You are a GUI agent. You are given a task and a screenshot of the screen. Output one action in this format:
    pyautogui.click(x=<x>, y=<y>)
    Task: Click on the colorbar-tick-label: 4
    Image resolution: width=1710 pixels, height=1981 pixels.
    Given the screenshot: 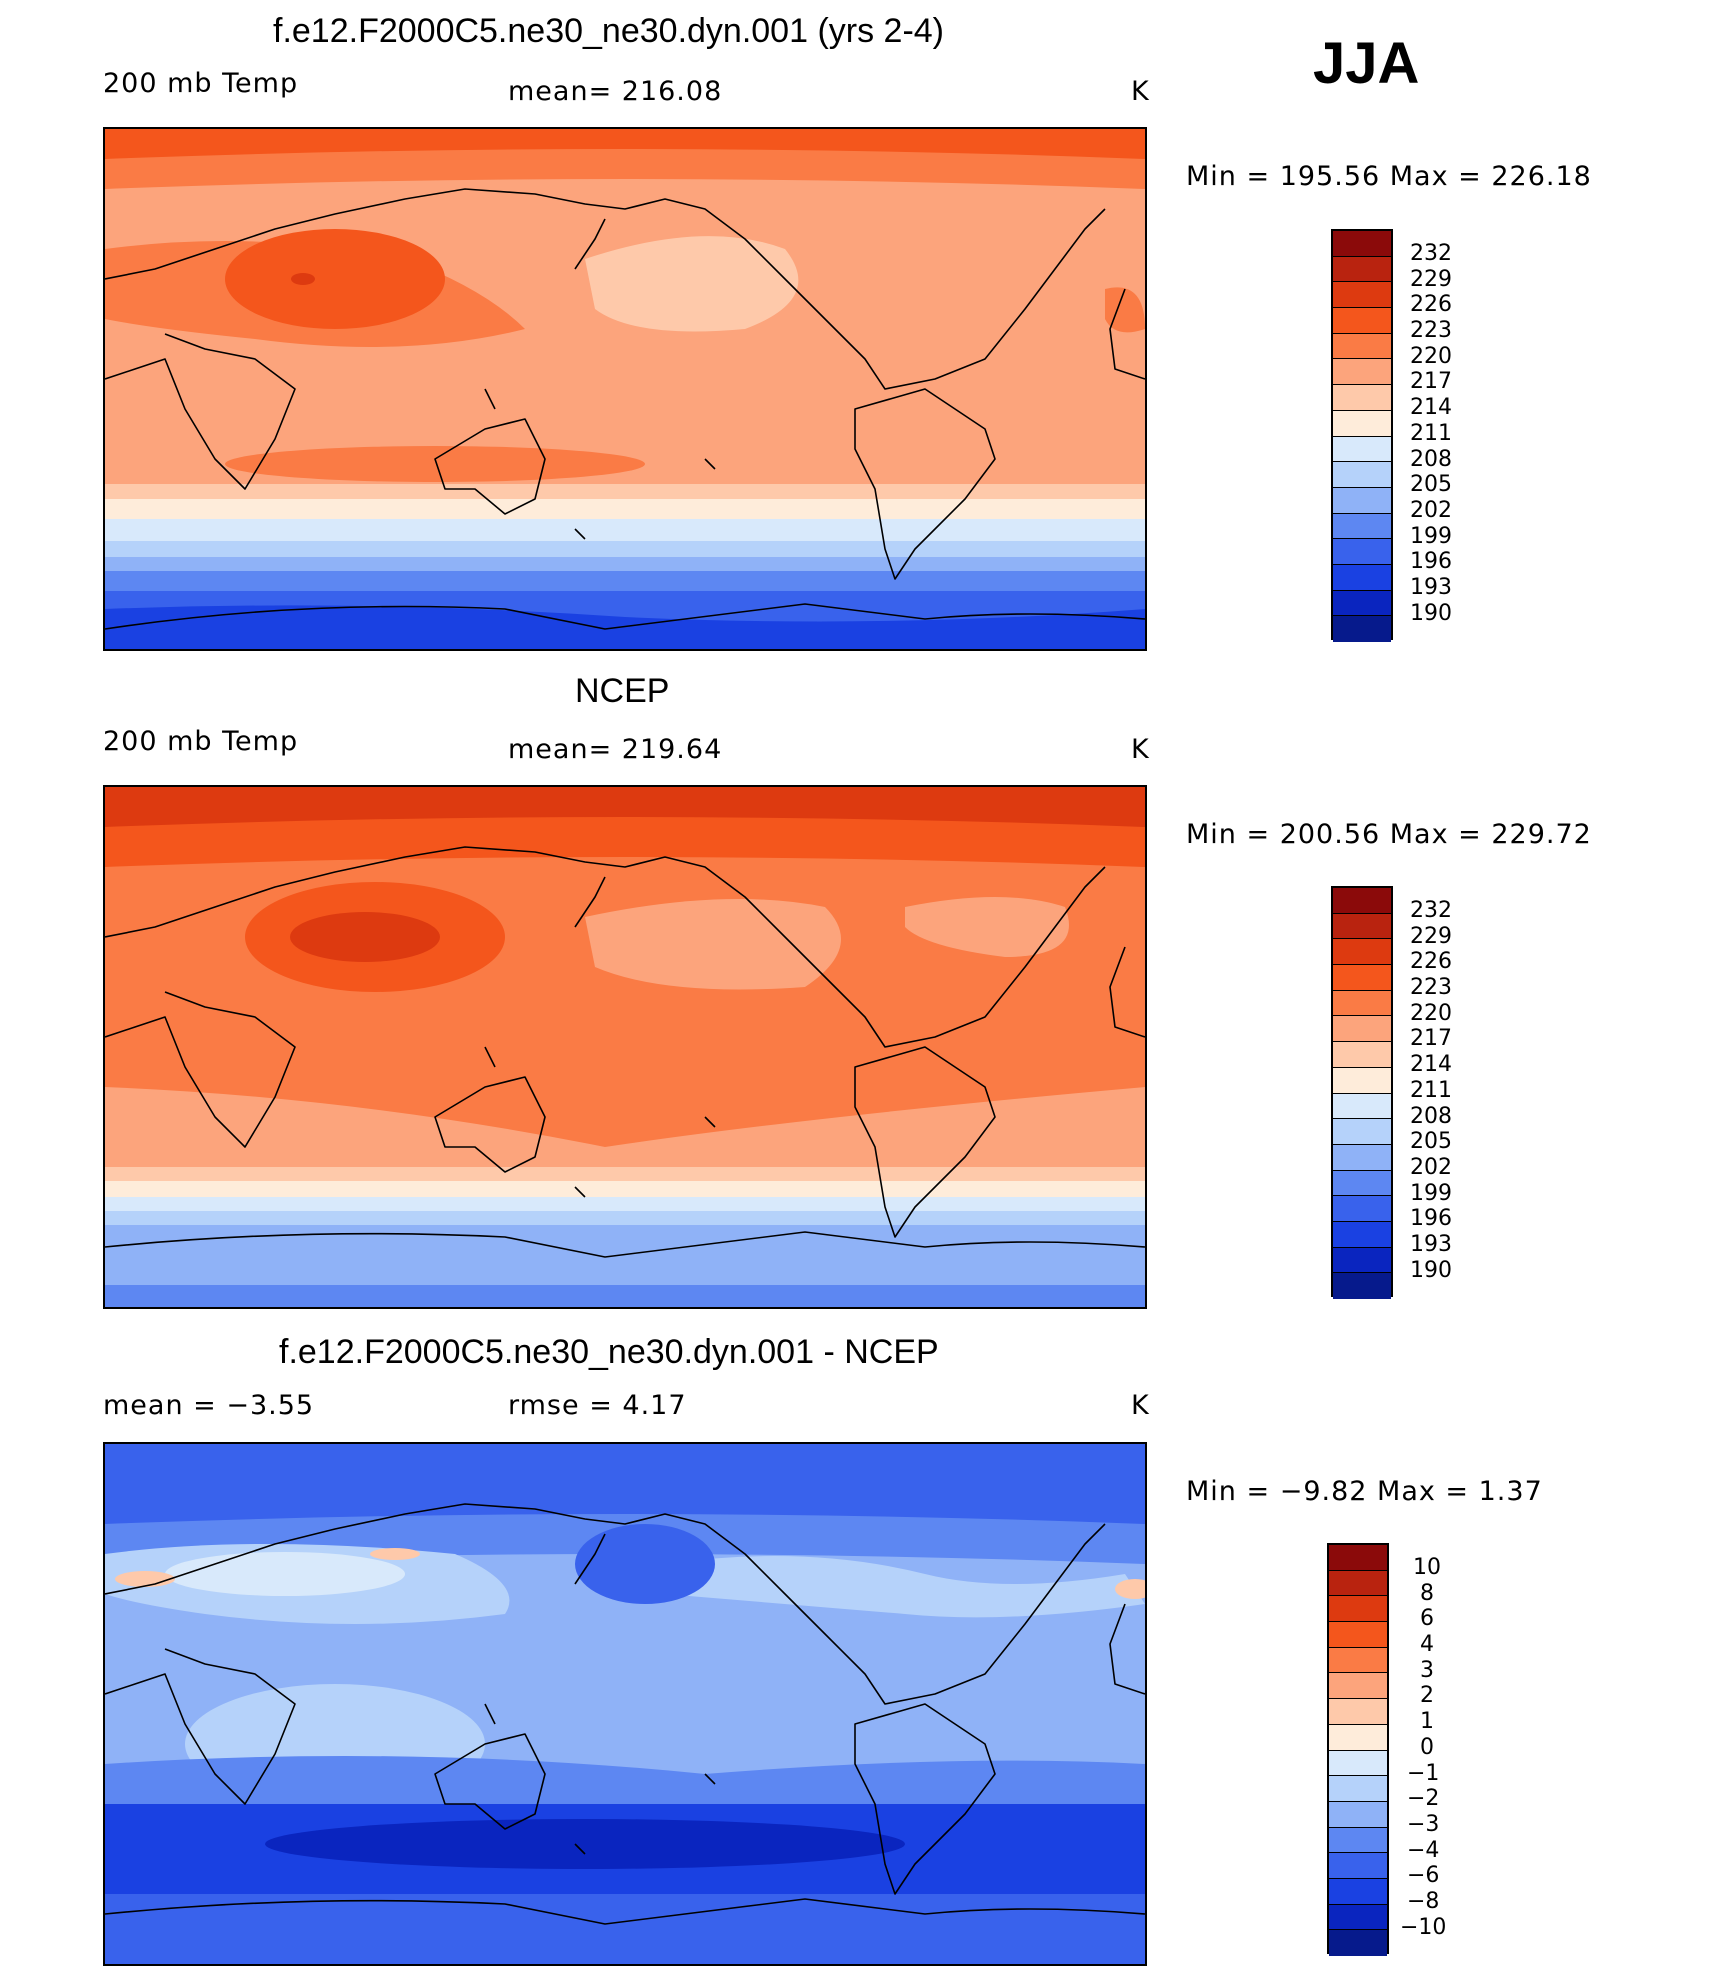 What is the action you would take?
    pyautogui.click(x=1427, y=1644)
    